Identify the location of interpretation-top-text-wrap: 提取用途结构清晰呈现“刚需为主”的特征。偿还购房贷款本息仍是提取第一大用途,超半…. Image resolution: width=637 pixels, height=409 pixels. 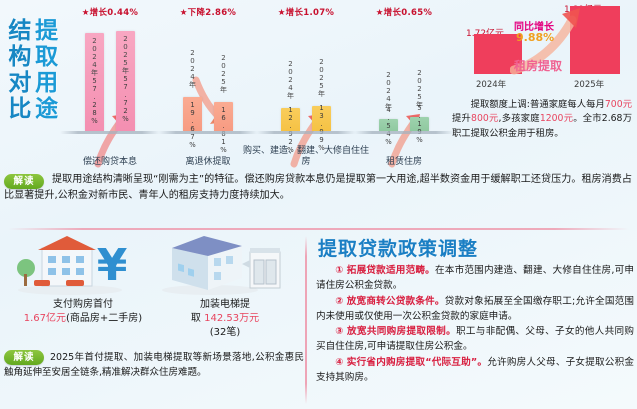
(318, 188).